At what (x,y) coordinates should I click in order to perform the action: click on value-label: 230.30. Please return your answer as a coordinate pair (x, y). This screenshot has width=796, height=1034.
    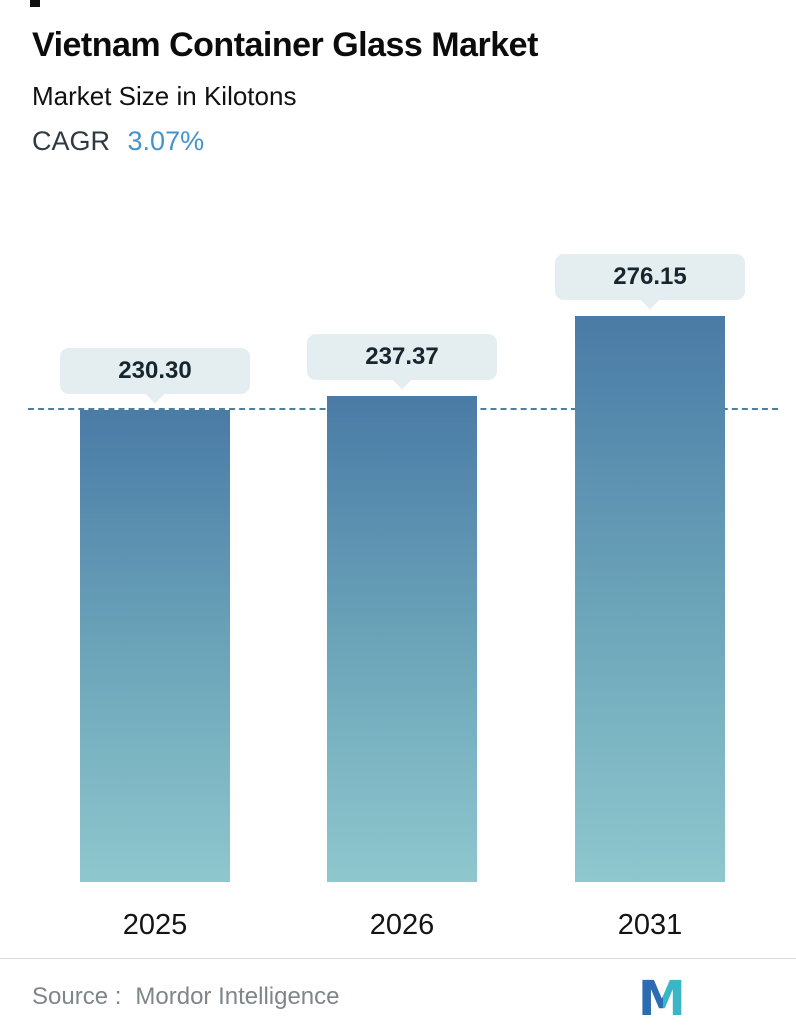
    Looking at the image, I should click on (155, 371).